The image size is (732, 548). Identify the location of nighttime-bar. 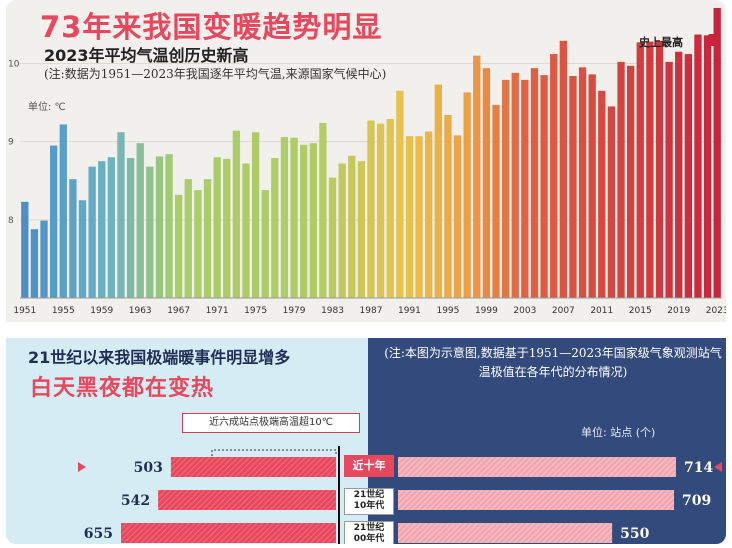
(505, 533).